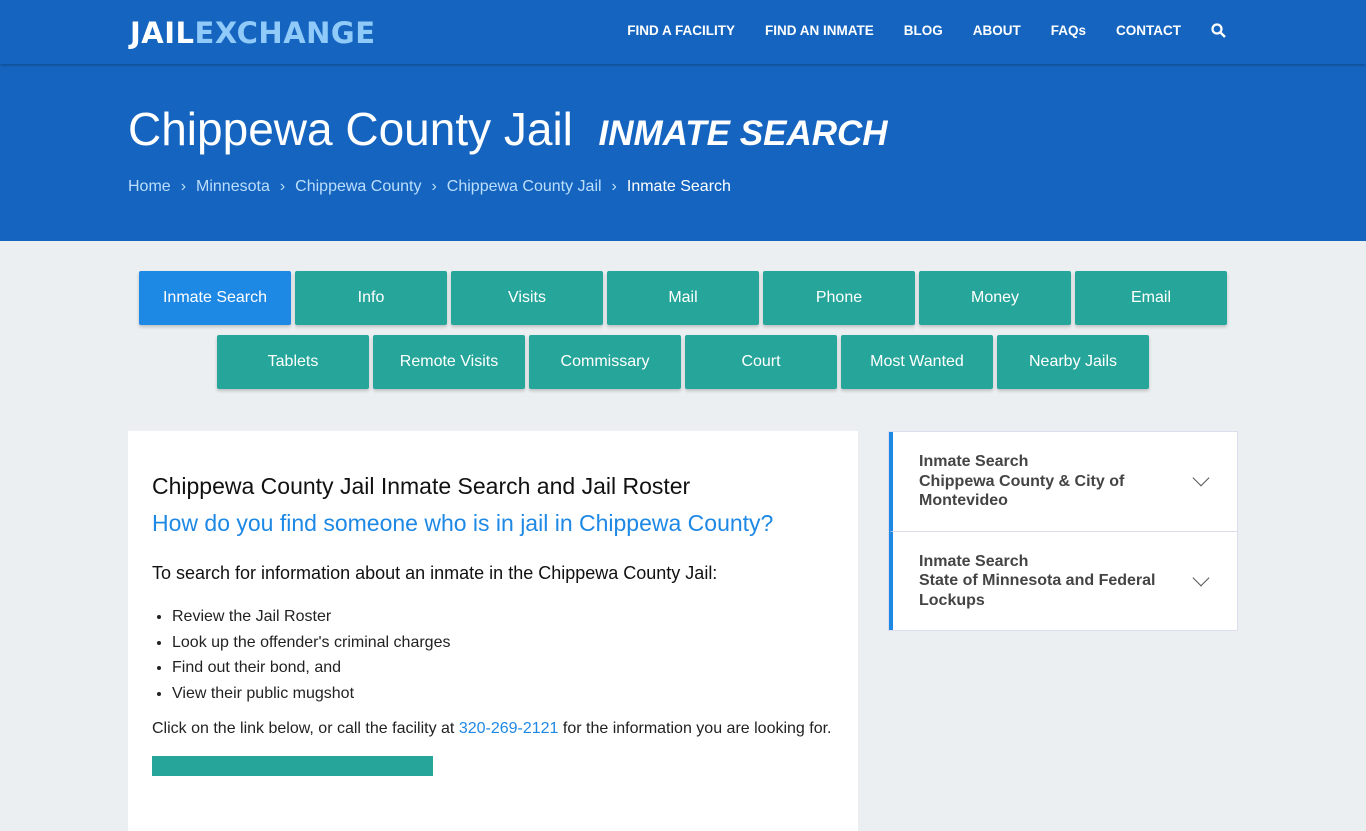 The image size is (1366, 831). What do you see at coordinates (917, 362) in the screenshot?
I see `tab-most-wanted: Most Wanted` at bounding box center [917, 362].